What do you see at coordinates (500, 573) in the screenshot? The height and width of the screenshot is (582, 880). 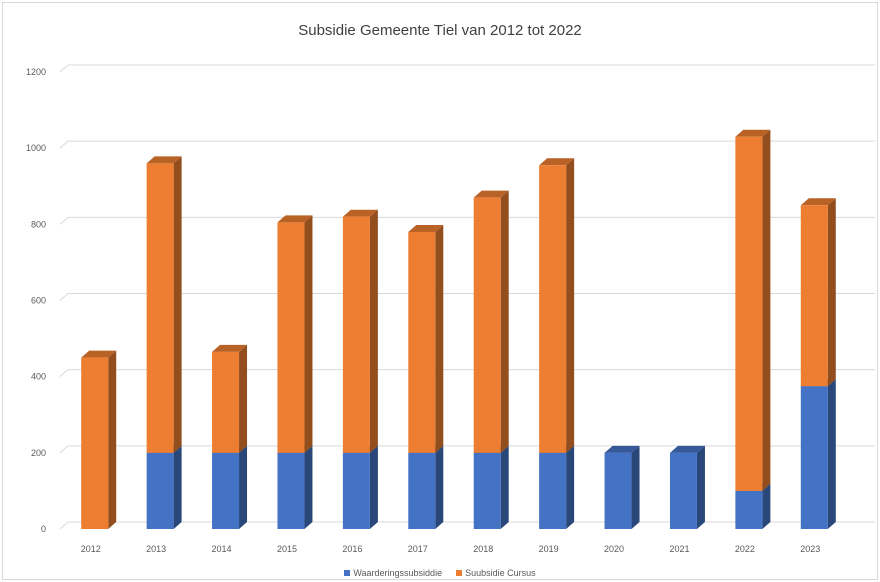 I see `legend-label-subsidie-cursus: Suubsidie Cursus` at bounding box center [500, 573].